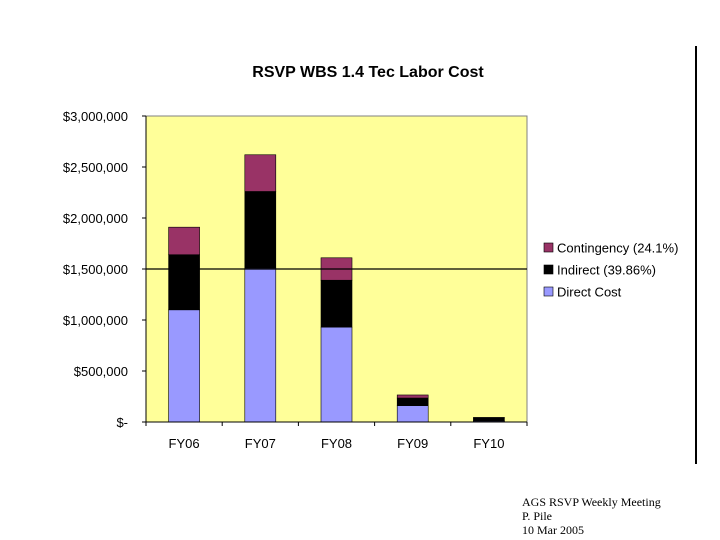  Describe the element at coordinates (95, 218) in the screenshot. I see `y-tick-label: $2,000,000` at that location.